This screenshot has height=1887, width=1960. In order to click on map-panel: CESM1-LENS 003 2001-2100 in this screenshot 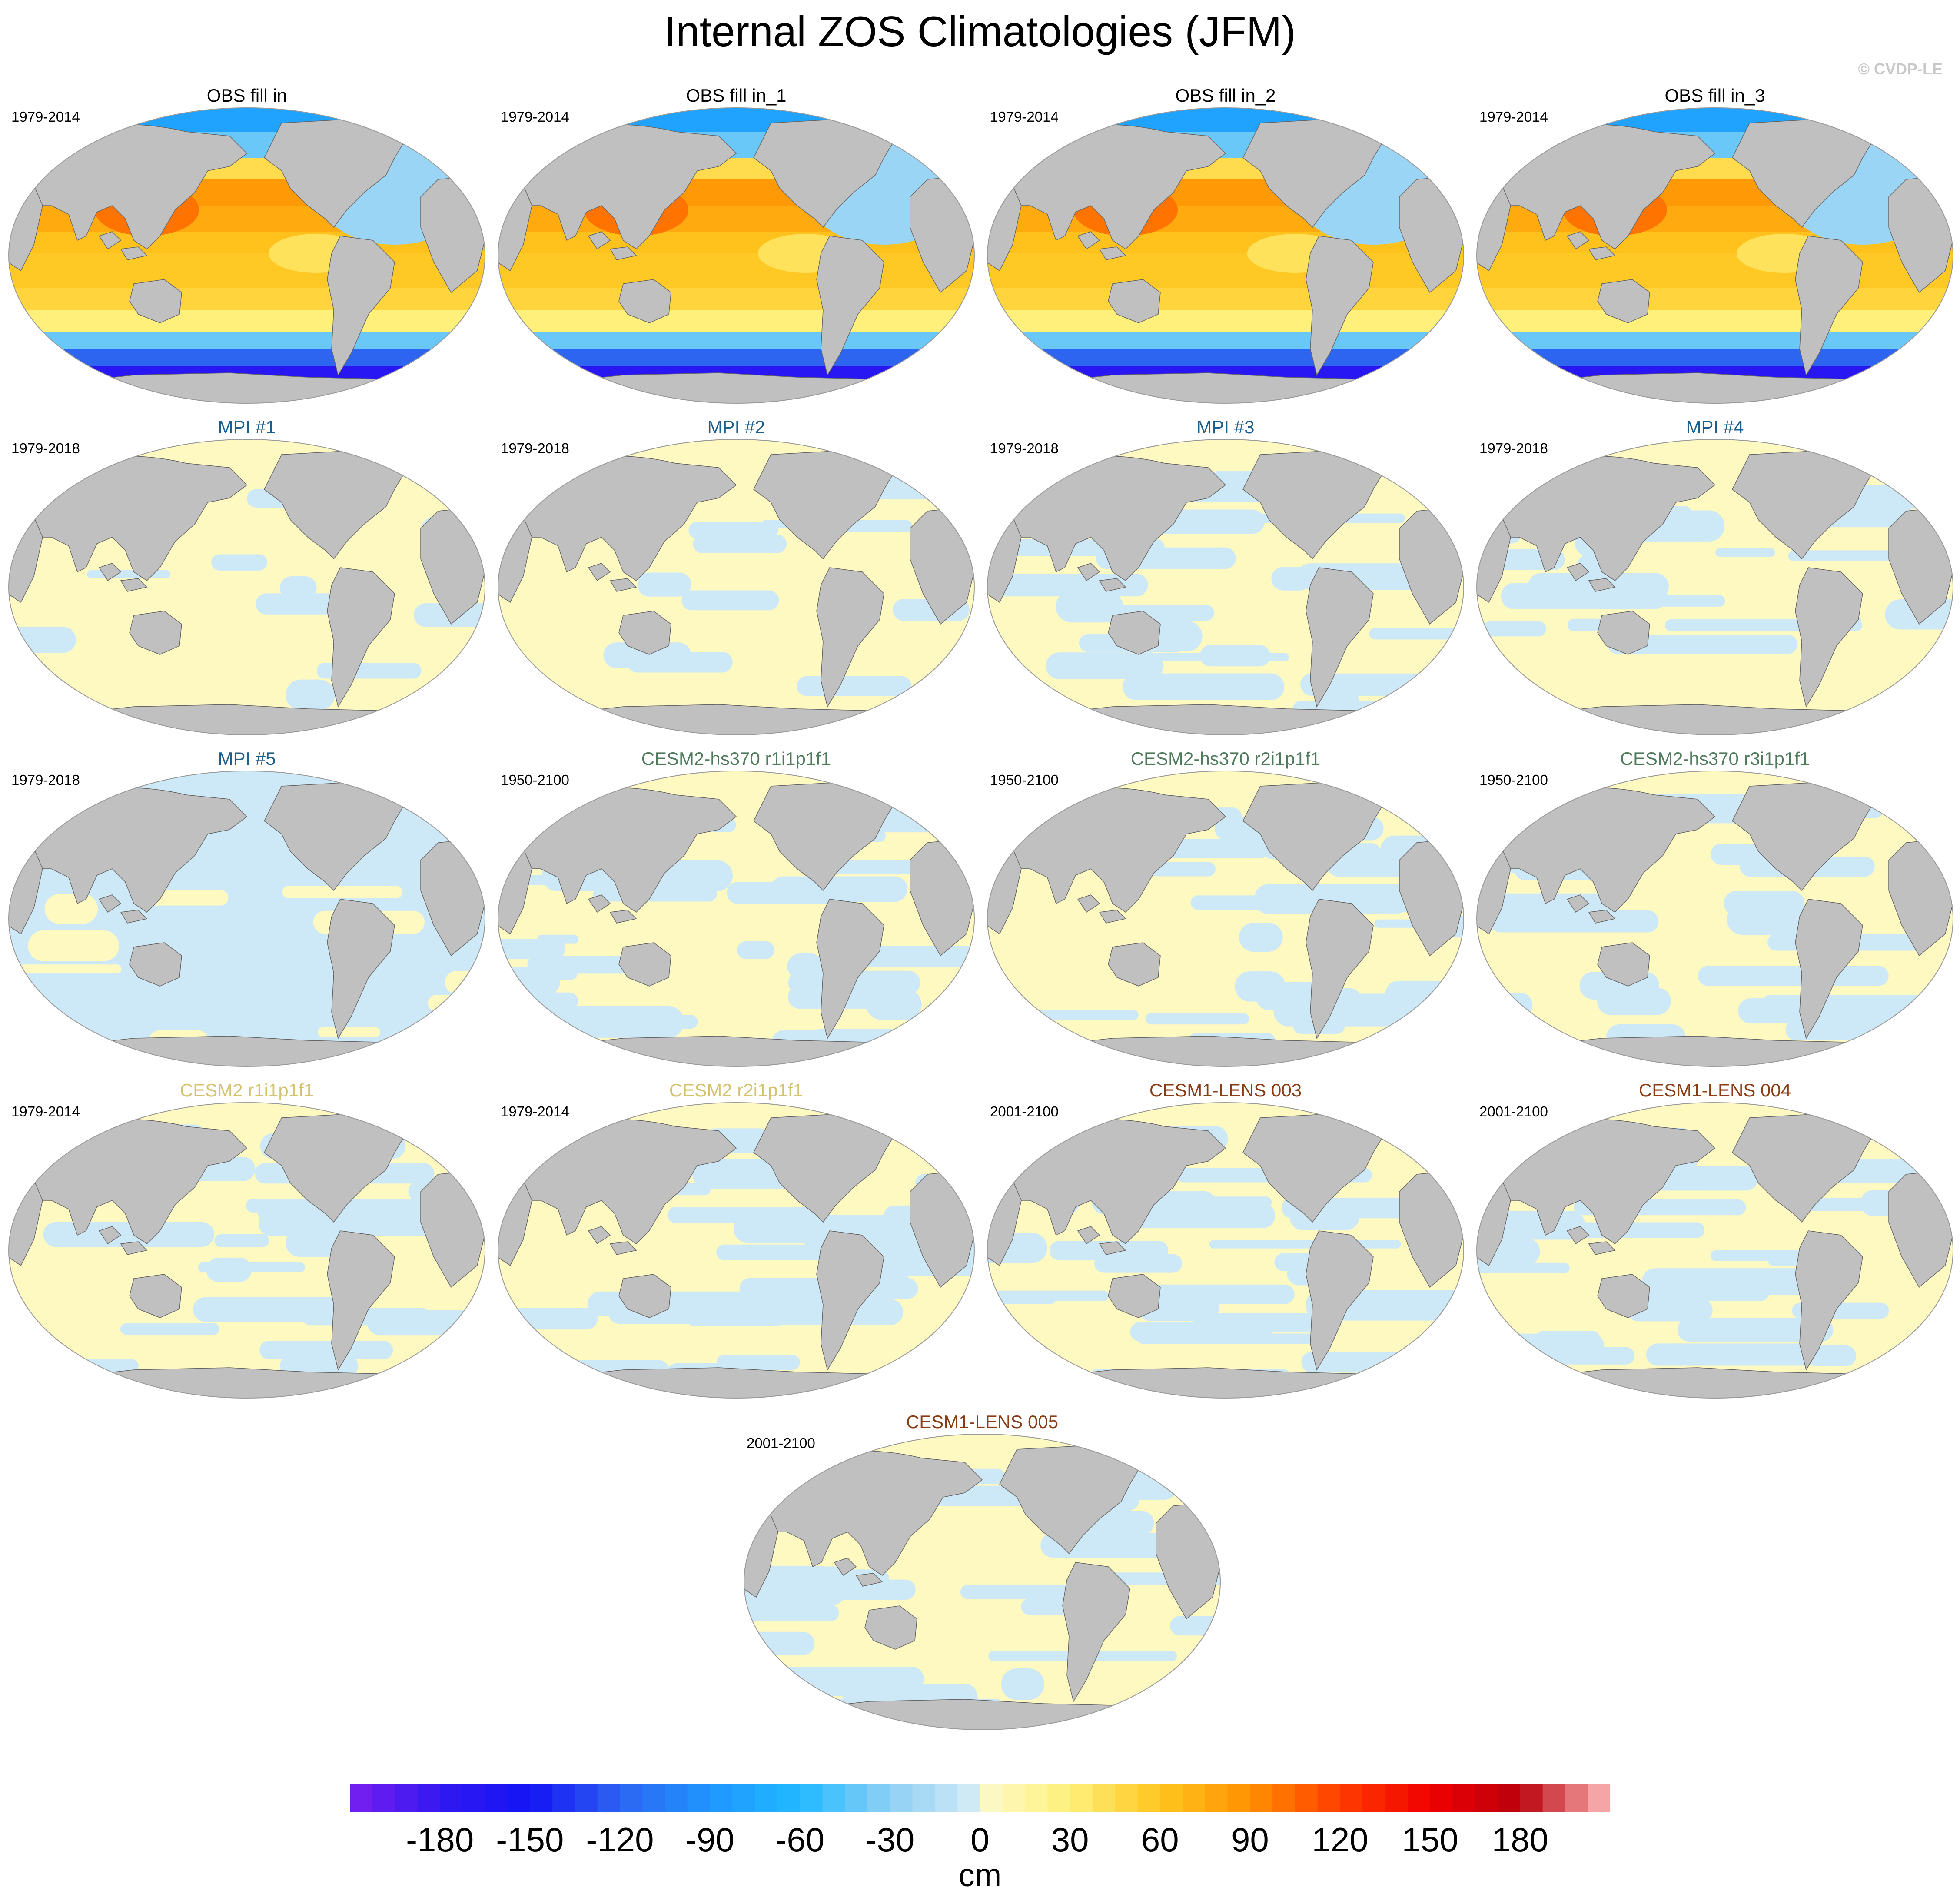, I will do `click(1225, 1242)`.